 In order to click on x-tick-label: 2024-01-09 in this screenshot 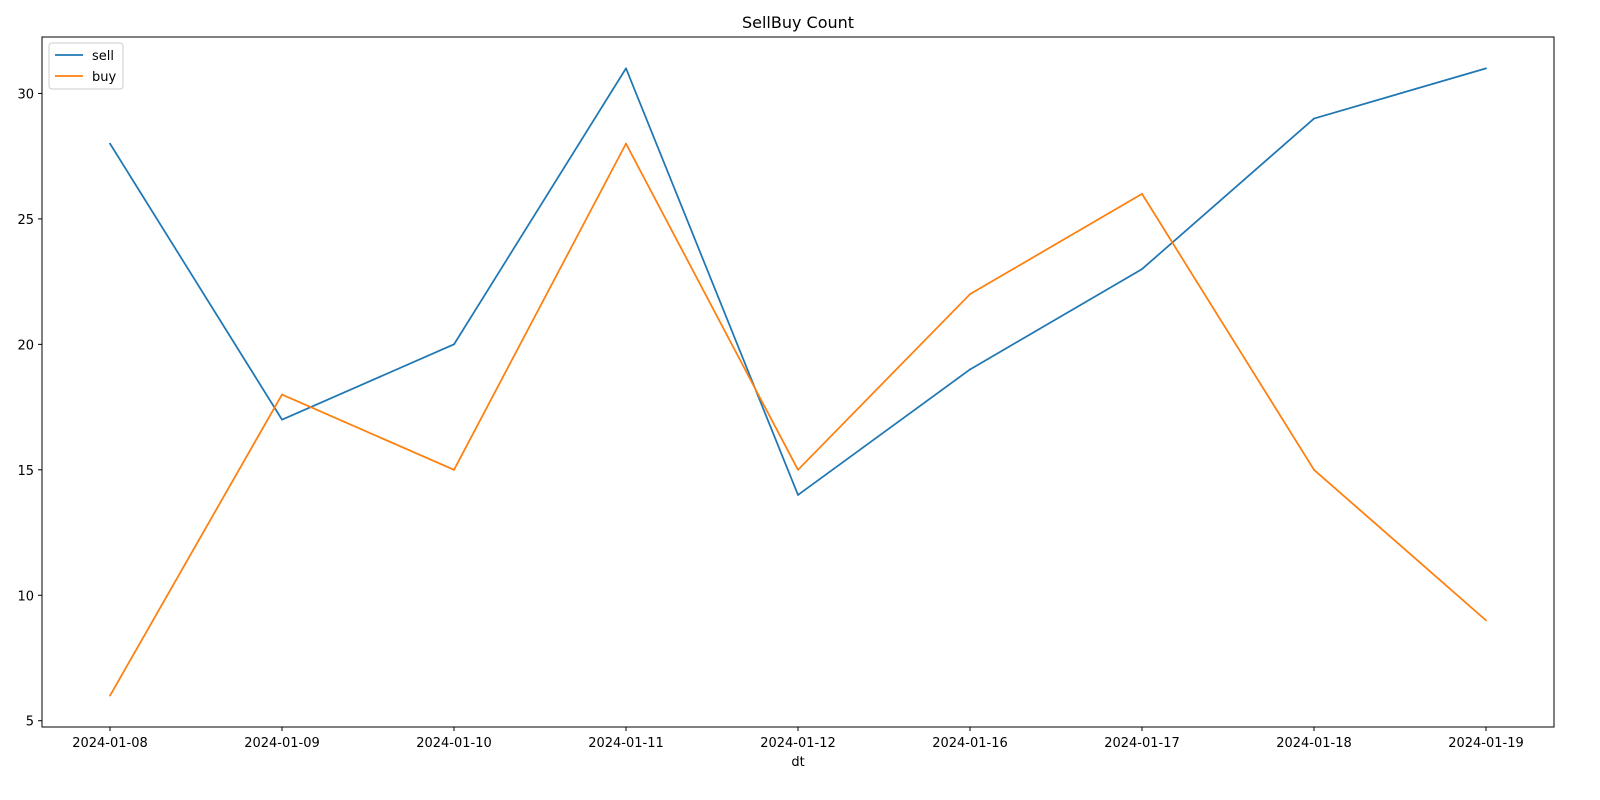, I will do `click(282, 743)`.